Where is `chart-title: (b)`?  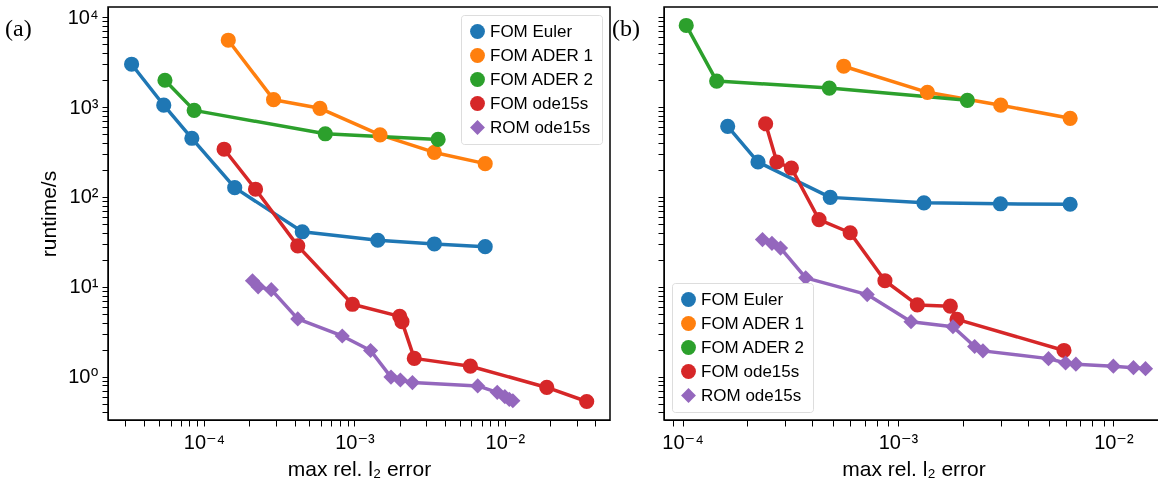 chart-title: (b) is located at coordinates (626, 28).